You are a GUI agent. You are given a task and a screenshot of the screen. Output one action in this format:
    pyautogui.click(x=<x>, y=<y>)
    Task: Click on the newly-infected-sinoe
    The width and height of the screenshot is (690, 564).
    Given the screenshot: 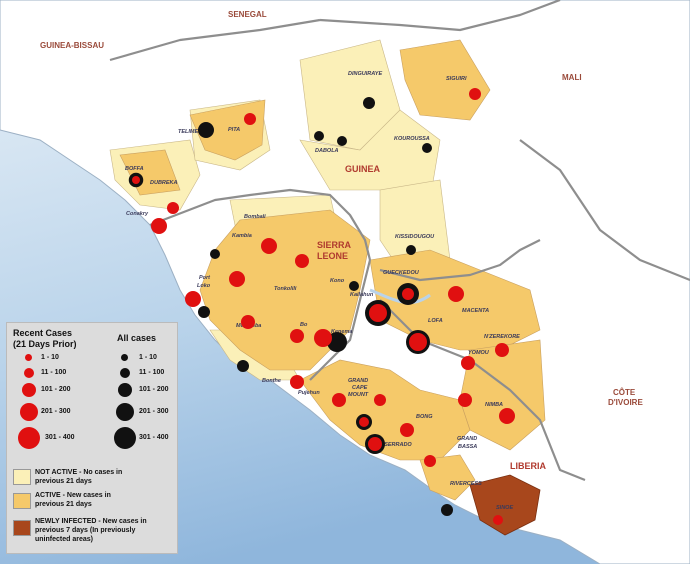 What is the action you would take?
    pyautogui.click(x=505, y=505)
    